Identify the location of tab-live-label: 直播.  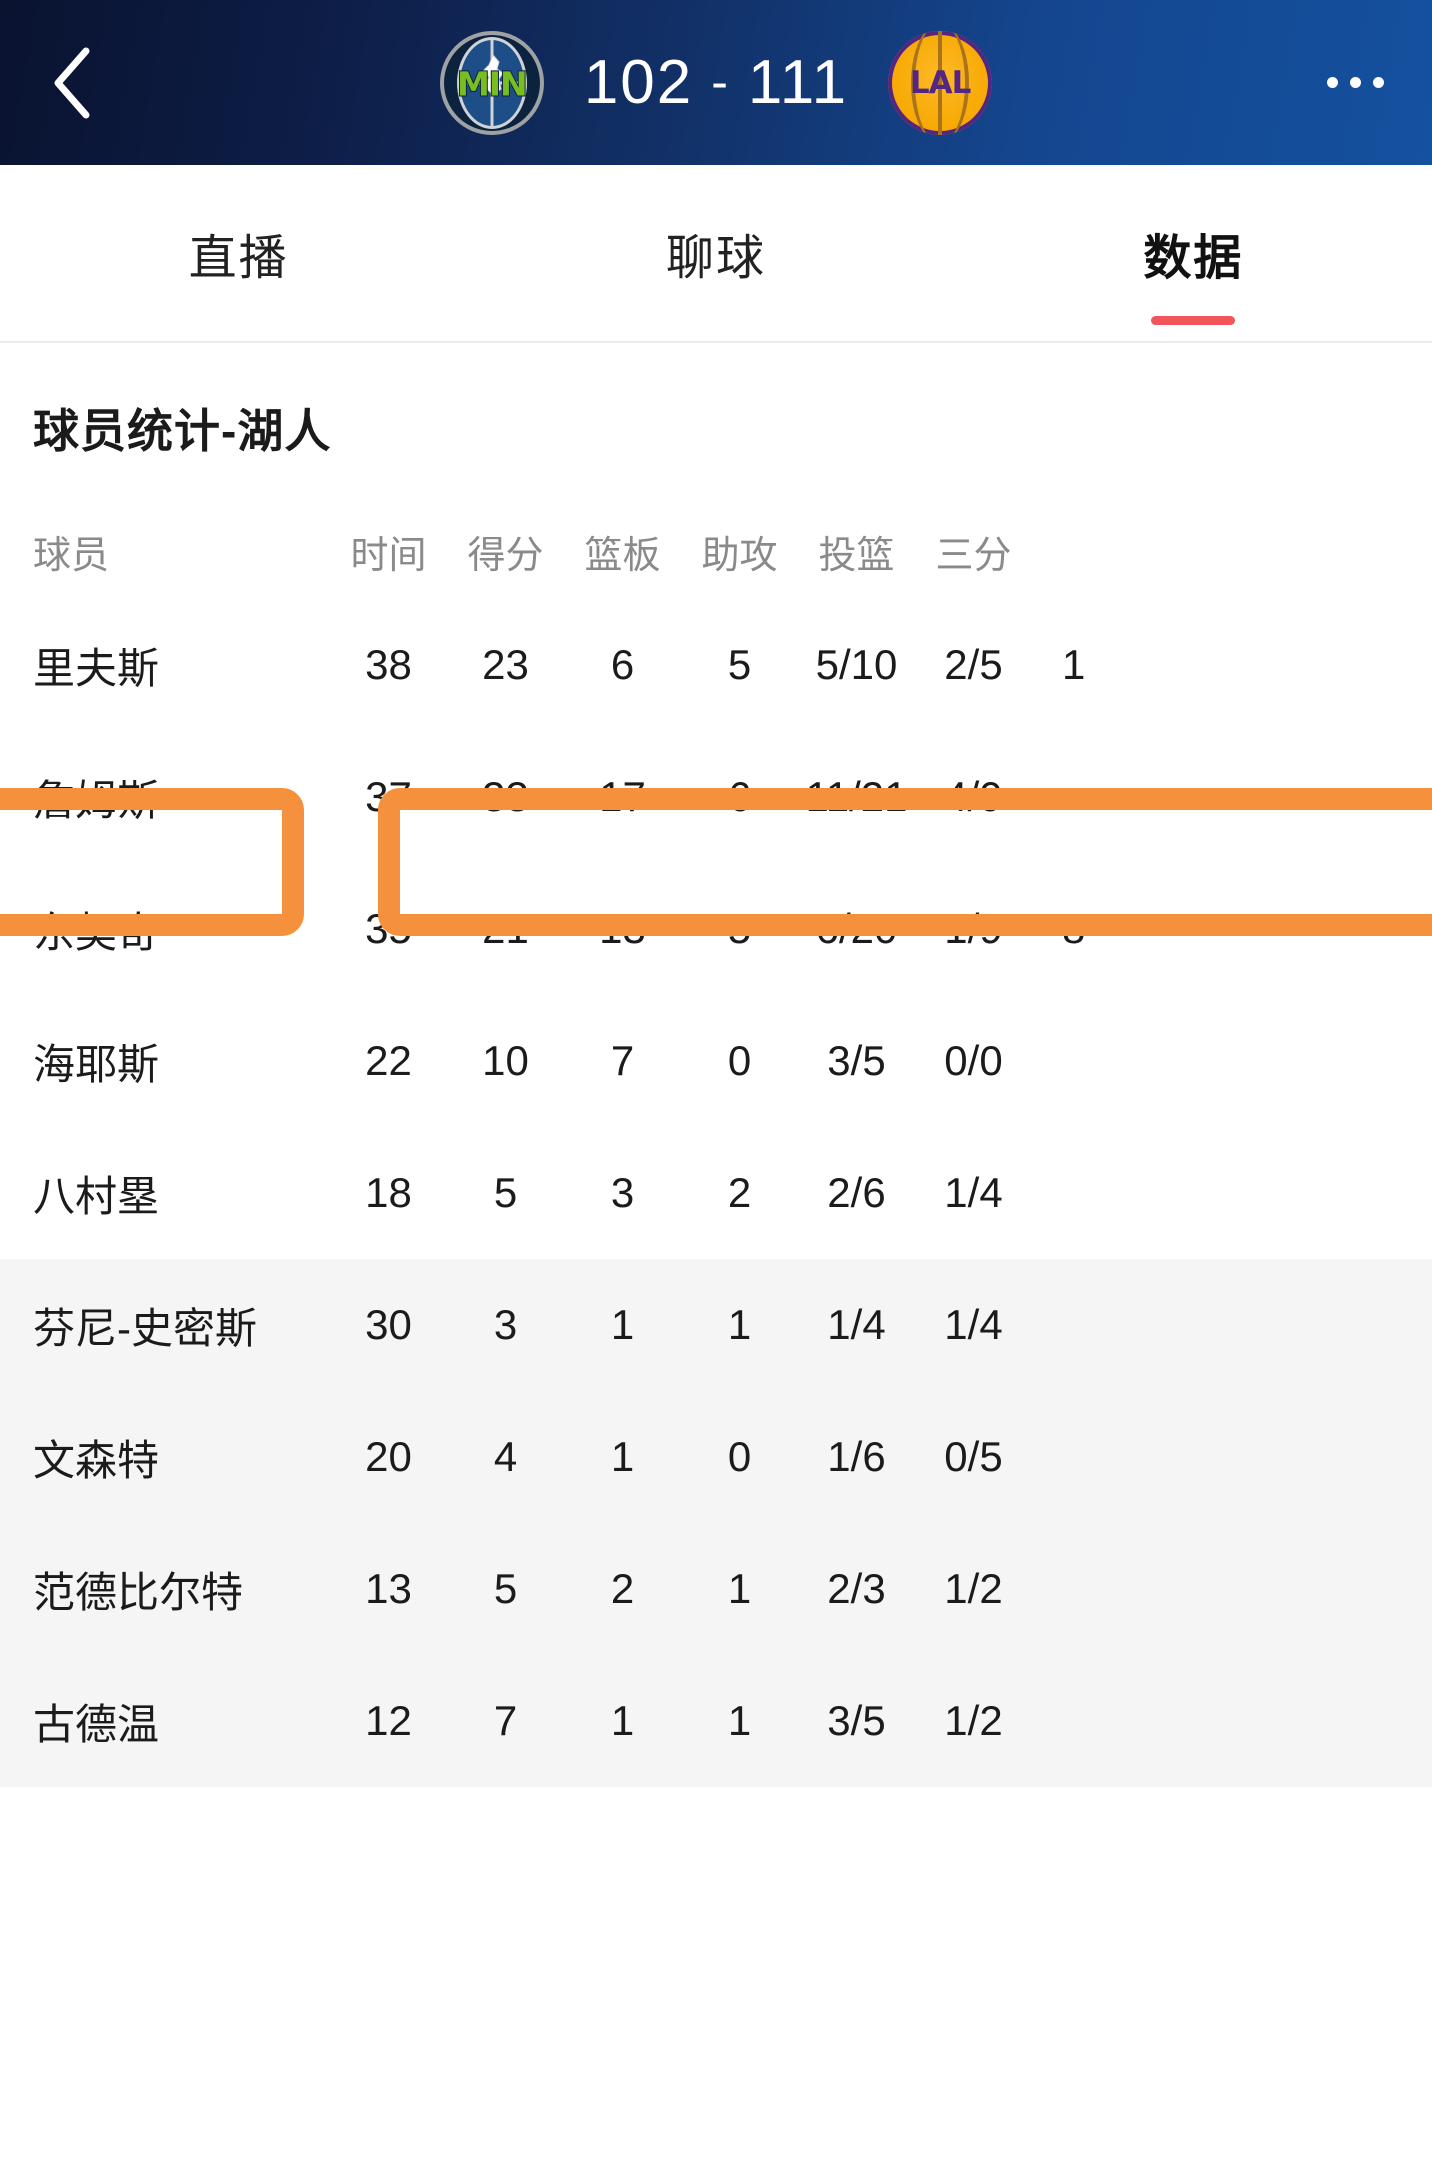
(238, 258).